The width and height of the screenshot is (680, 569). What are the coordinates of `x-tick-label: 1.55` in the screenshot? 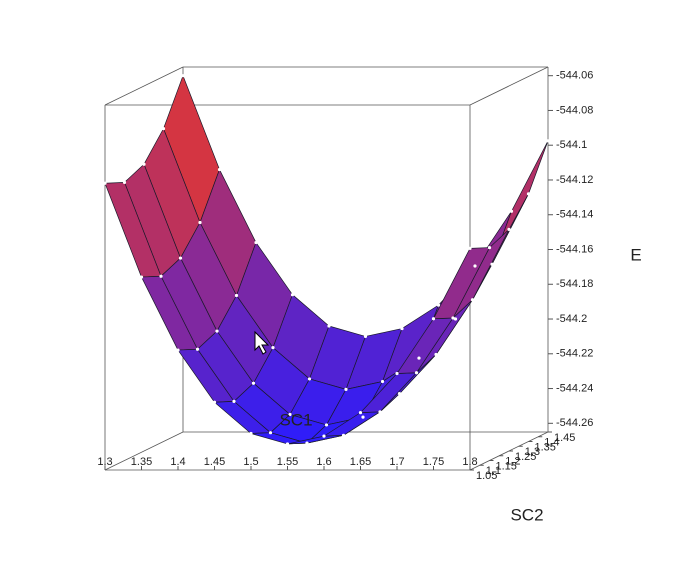 It's located at (287, 462).